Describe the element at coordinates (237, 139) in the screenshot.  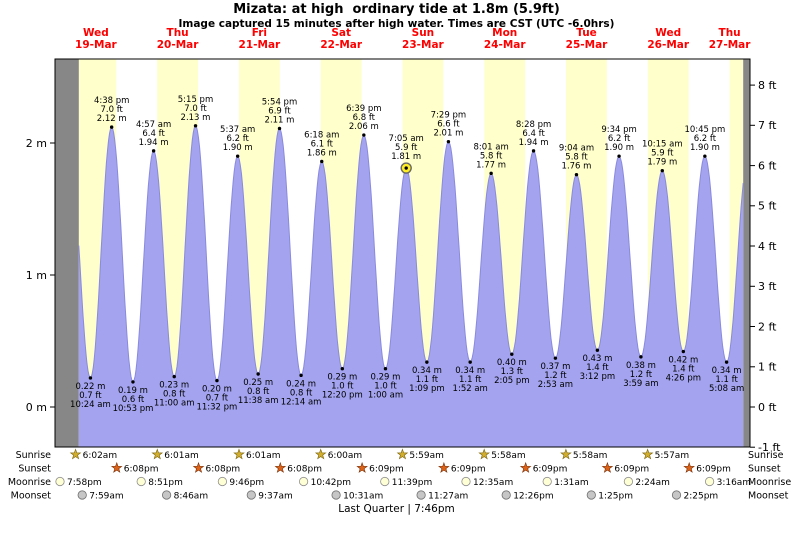
I see `tide-annotation-line: 6.2 ft` at that location.